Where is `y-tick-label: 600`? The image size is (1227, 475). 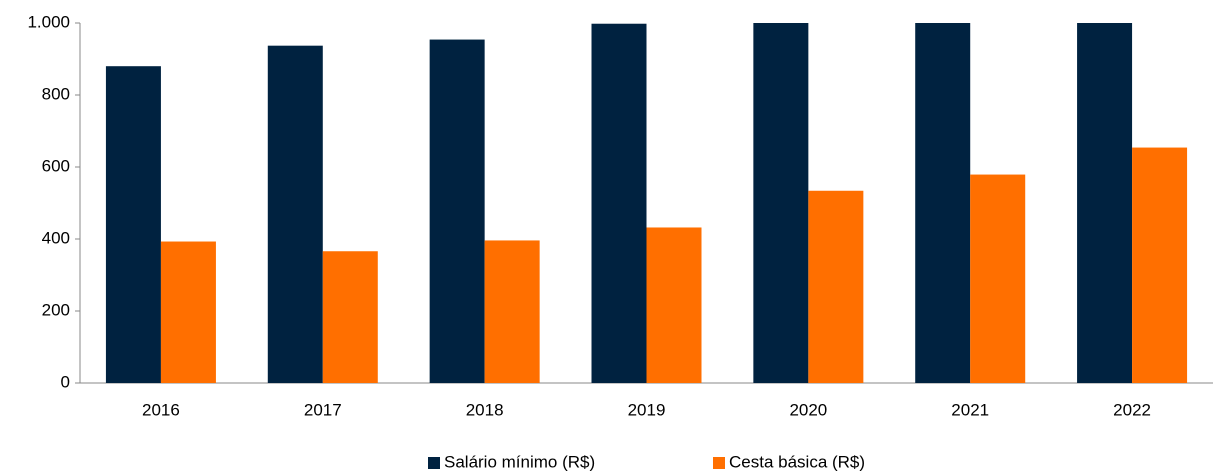
y-tick-label: 600 is located at coordinates (56, 165).